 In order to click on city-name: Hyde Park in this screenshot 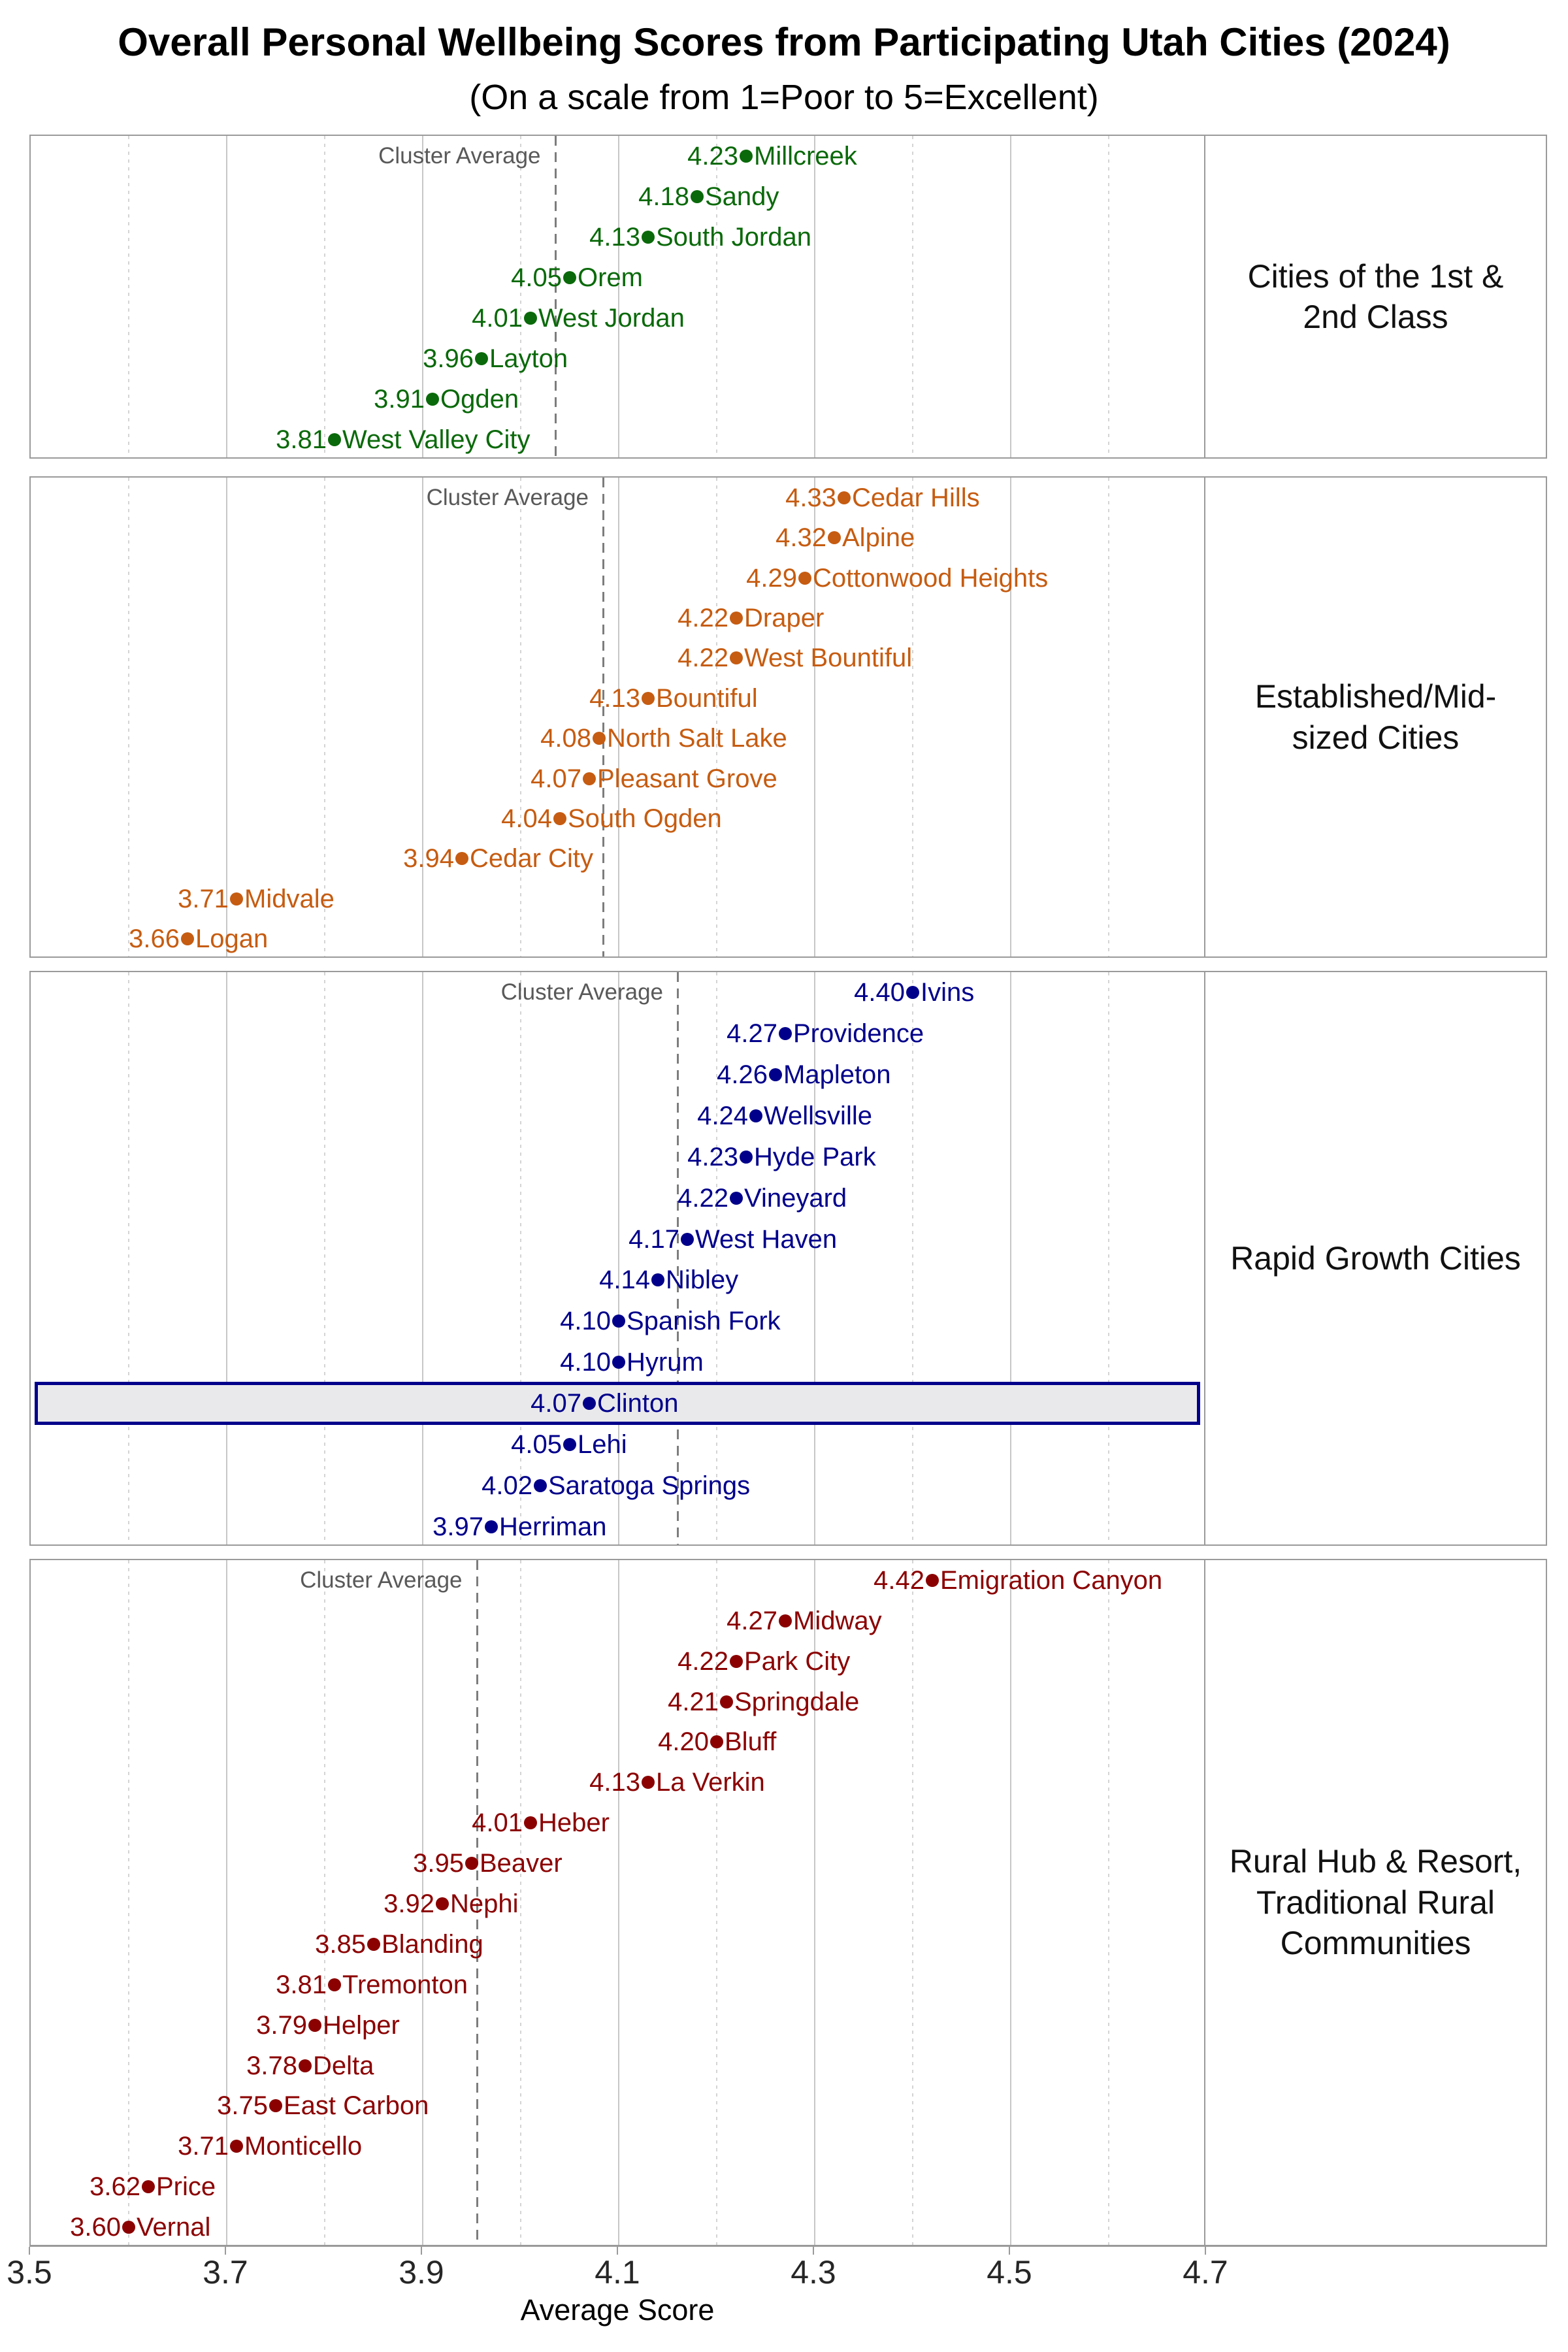, I will do `click(815, 1156)`.